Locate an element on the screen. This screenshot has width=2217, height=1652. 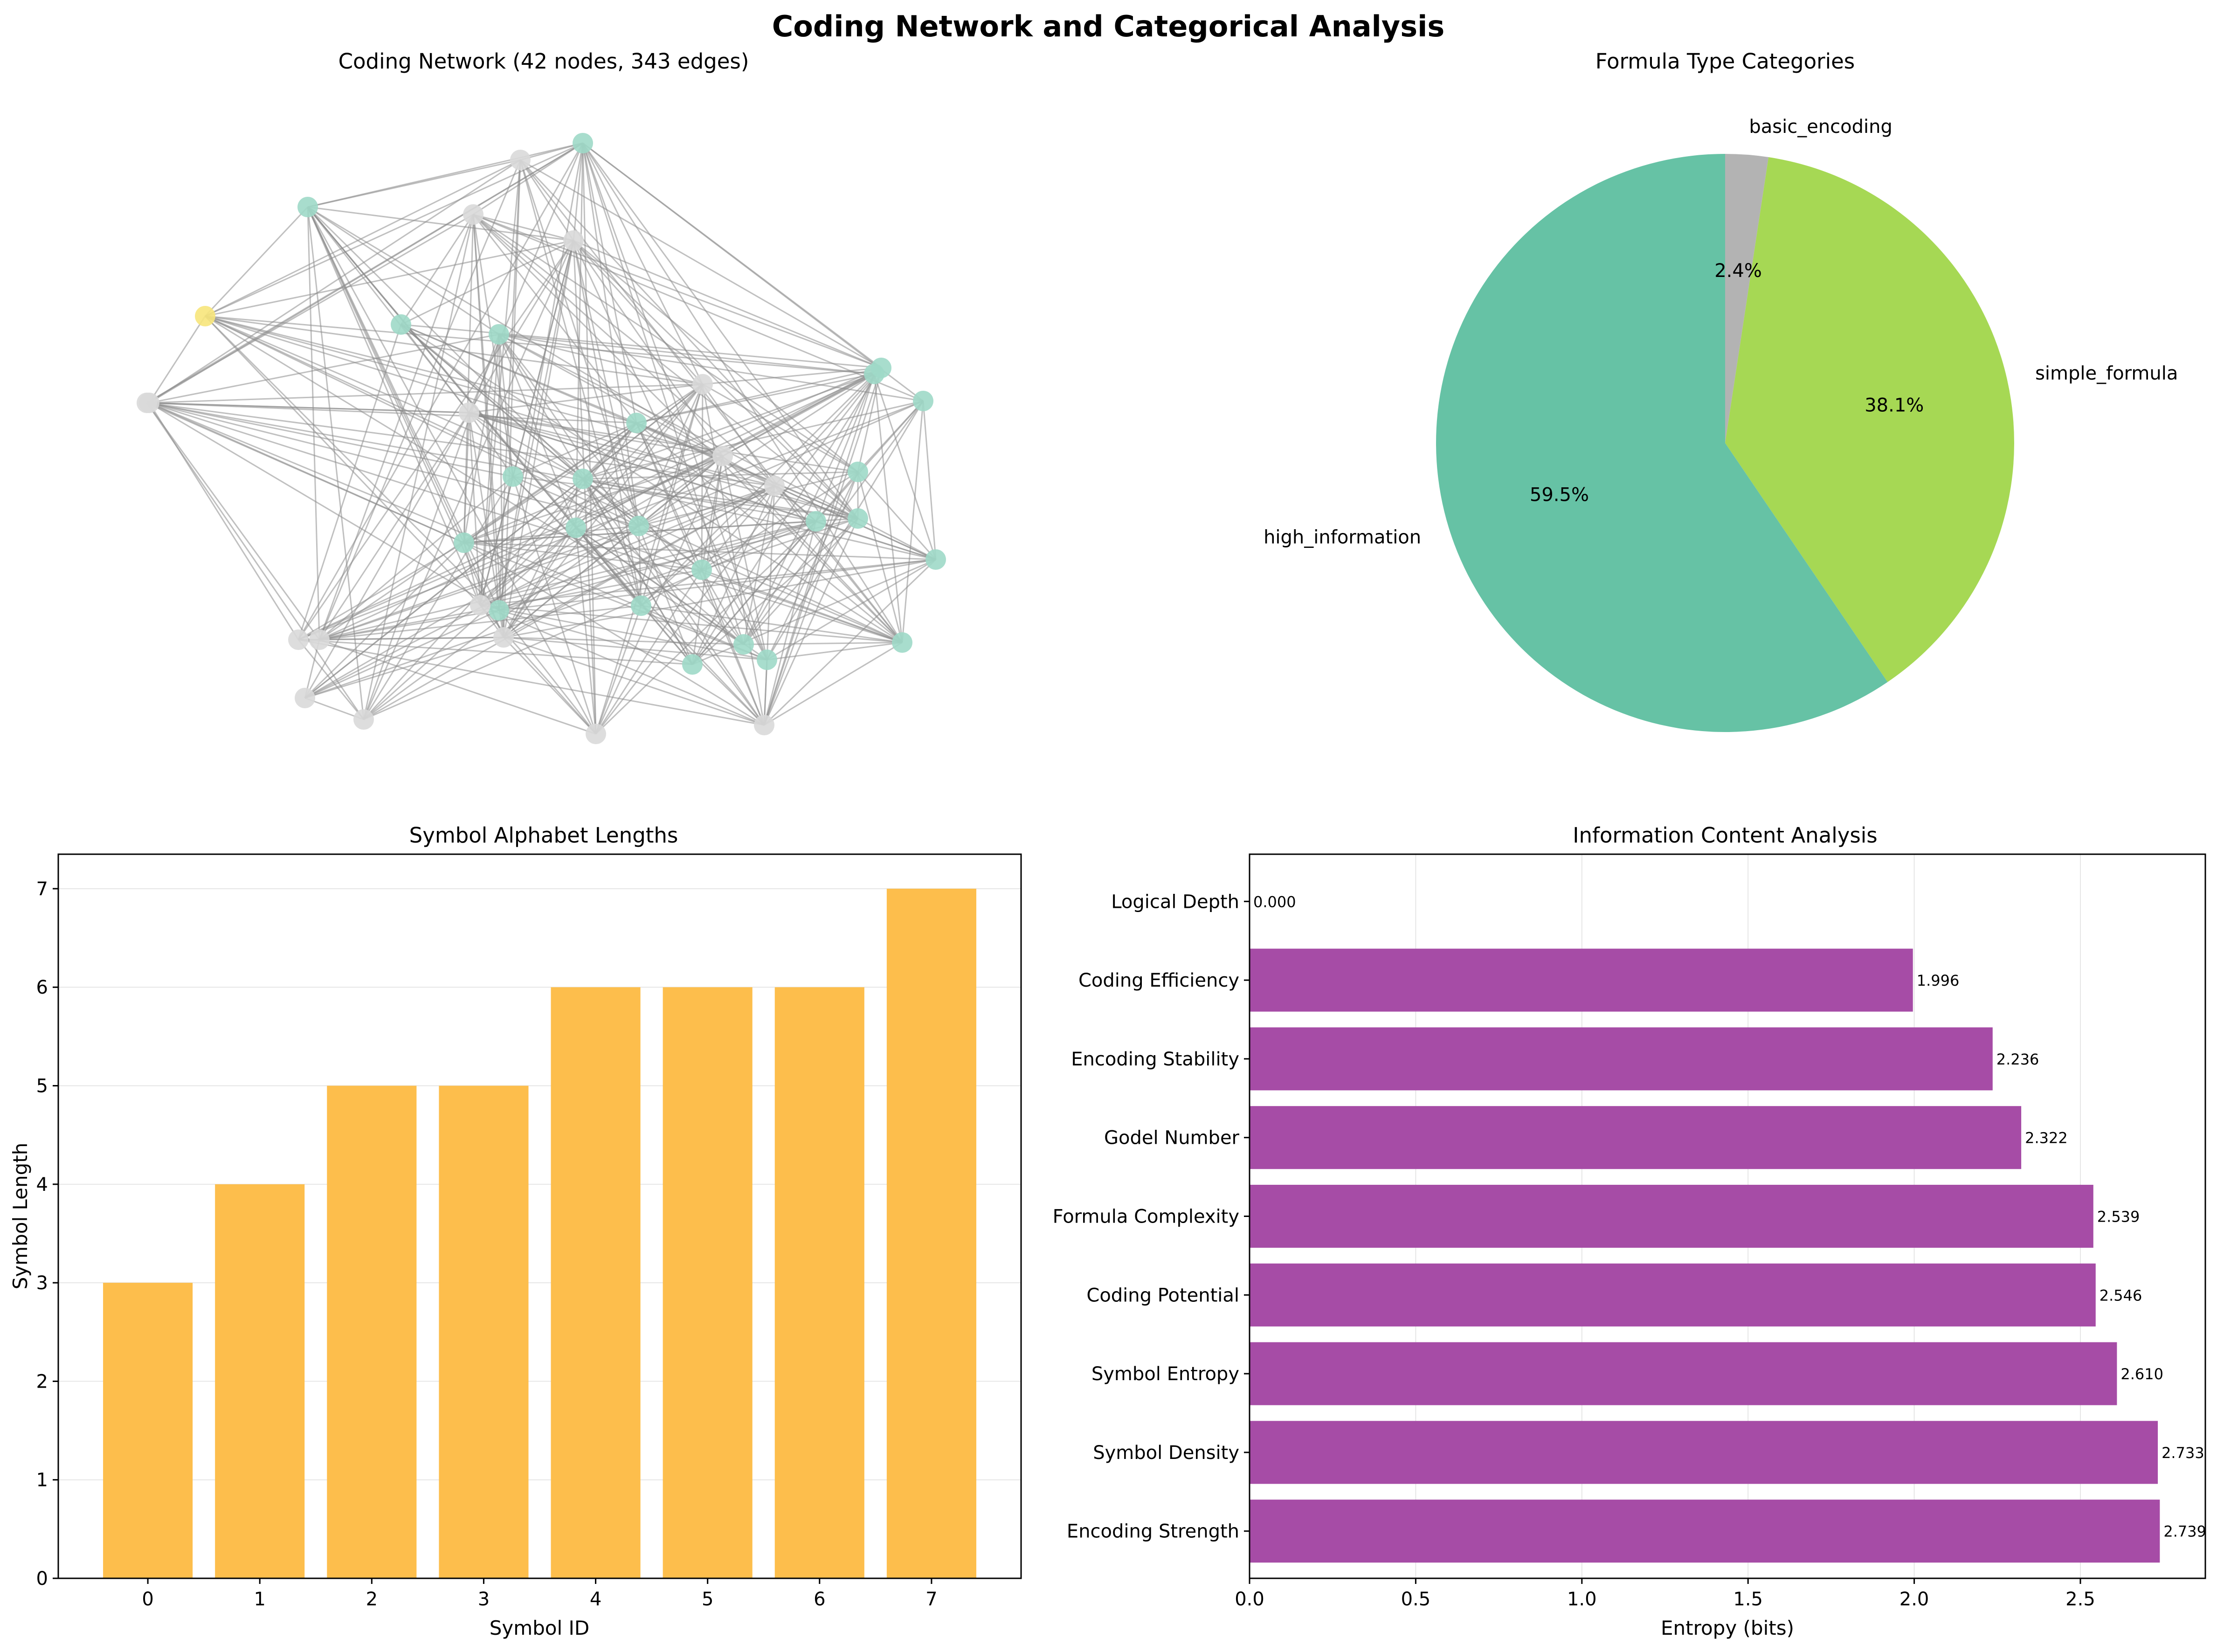
length-y-label: Symbol Length is located at coordinates (20, 1216).